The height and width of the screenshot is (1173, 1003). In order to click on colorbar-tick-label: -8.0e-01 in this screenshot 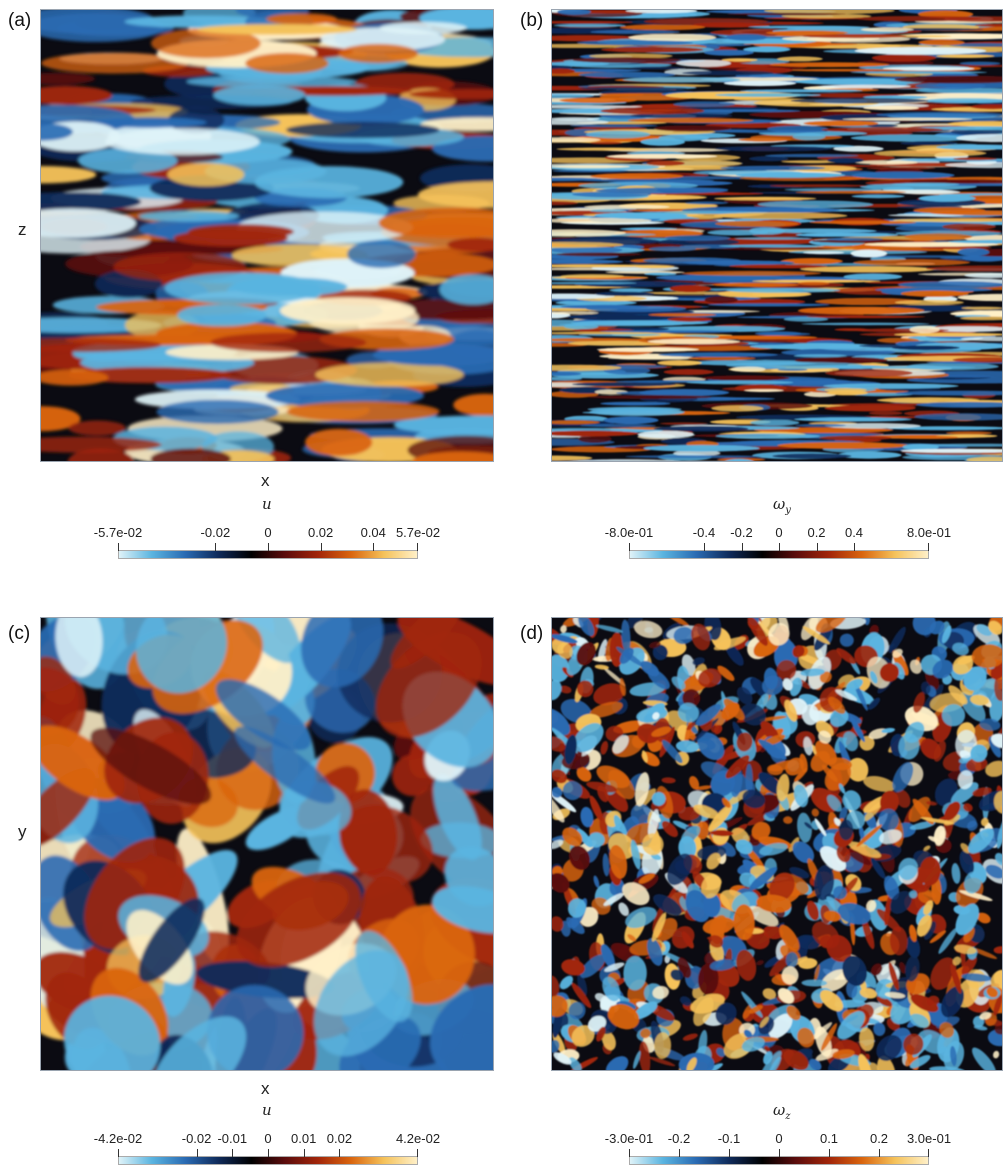, I will do `click(629, 532)`.